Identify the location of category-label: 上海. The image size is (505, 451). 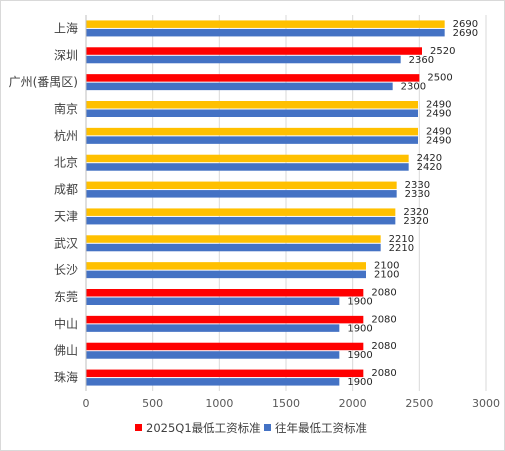
(66, 27).